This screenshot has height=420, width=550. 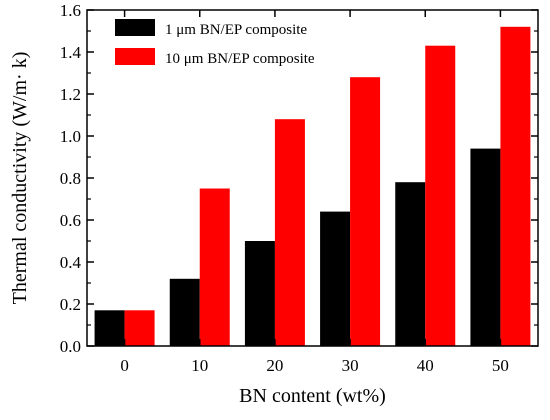 What do you see at coordinates (70, 178) in the screenshot?
I see `y-tick-label: 0.8` at bounding box center [70, 178].